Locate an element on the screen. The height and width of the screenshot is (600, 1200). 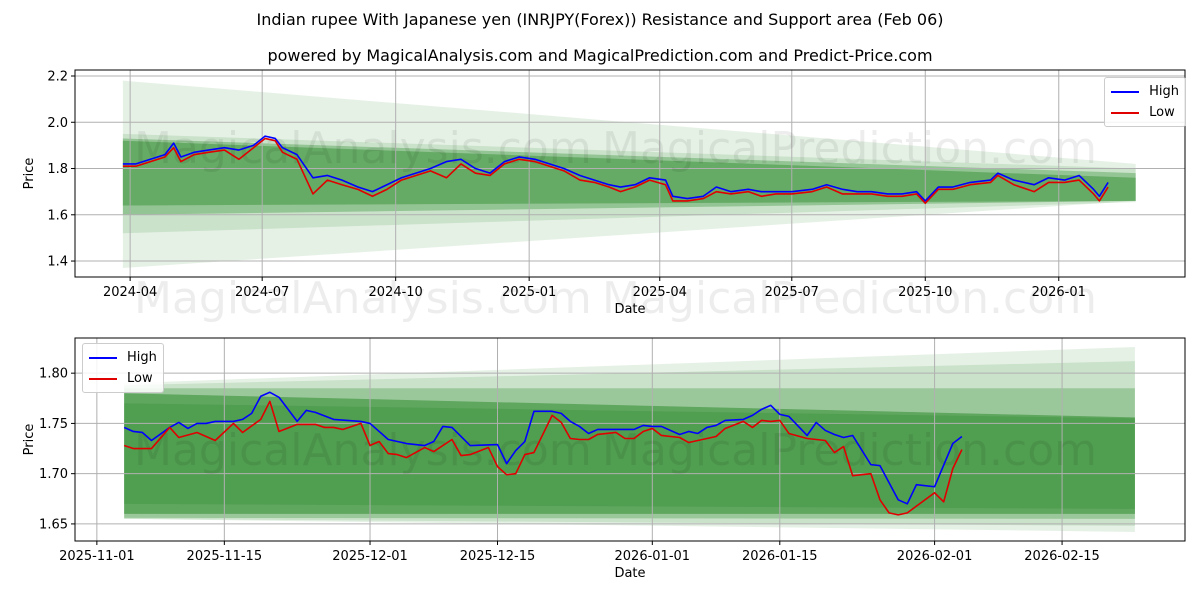
x-tick-label: 2025-11-01 is located at coordinates (97, 556).